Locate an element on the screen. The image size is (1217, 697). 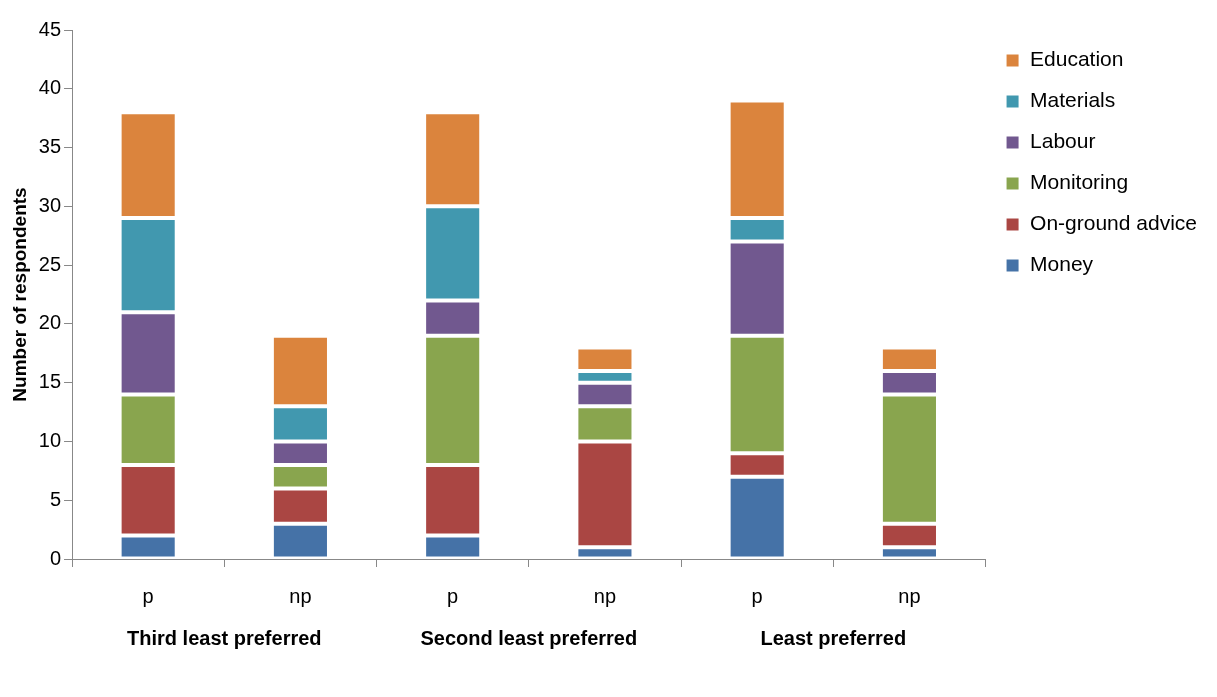
text: Second least preferred is located at coordinates (529, 637).